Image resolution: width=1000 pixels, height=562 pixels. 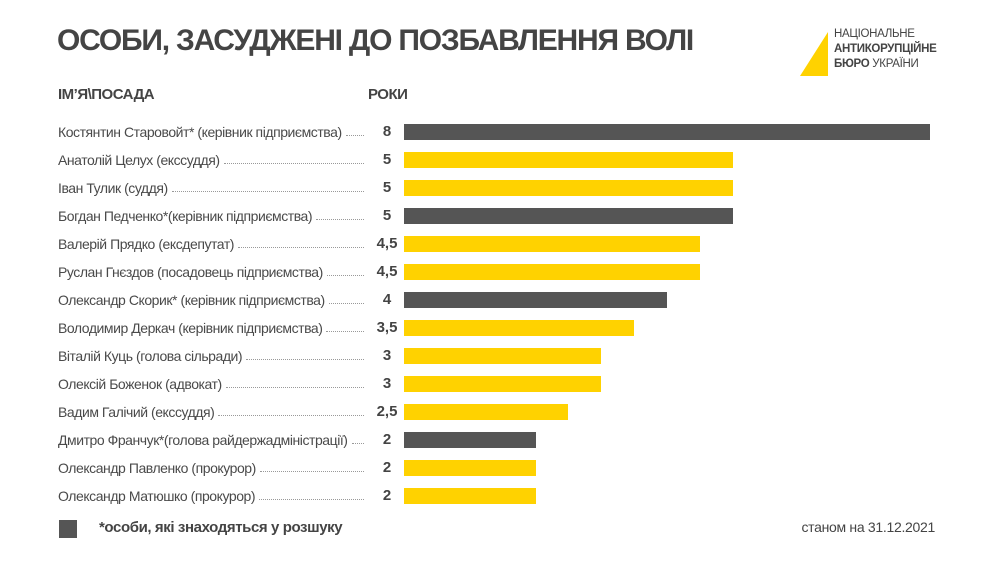 I want to click on logo-shape-icon, so click(x=814, y=54).